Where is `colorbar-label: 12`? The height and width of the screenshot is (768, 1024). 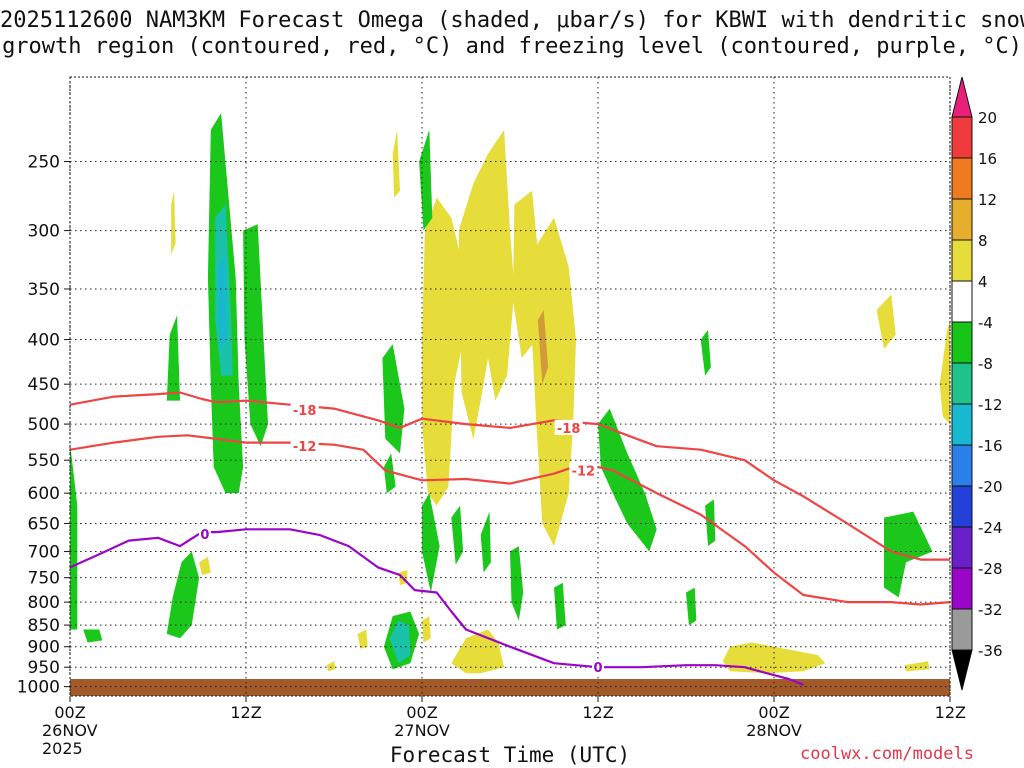
colorbar-label: 12 is located at coordinates (987, 200).